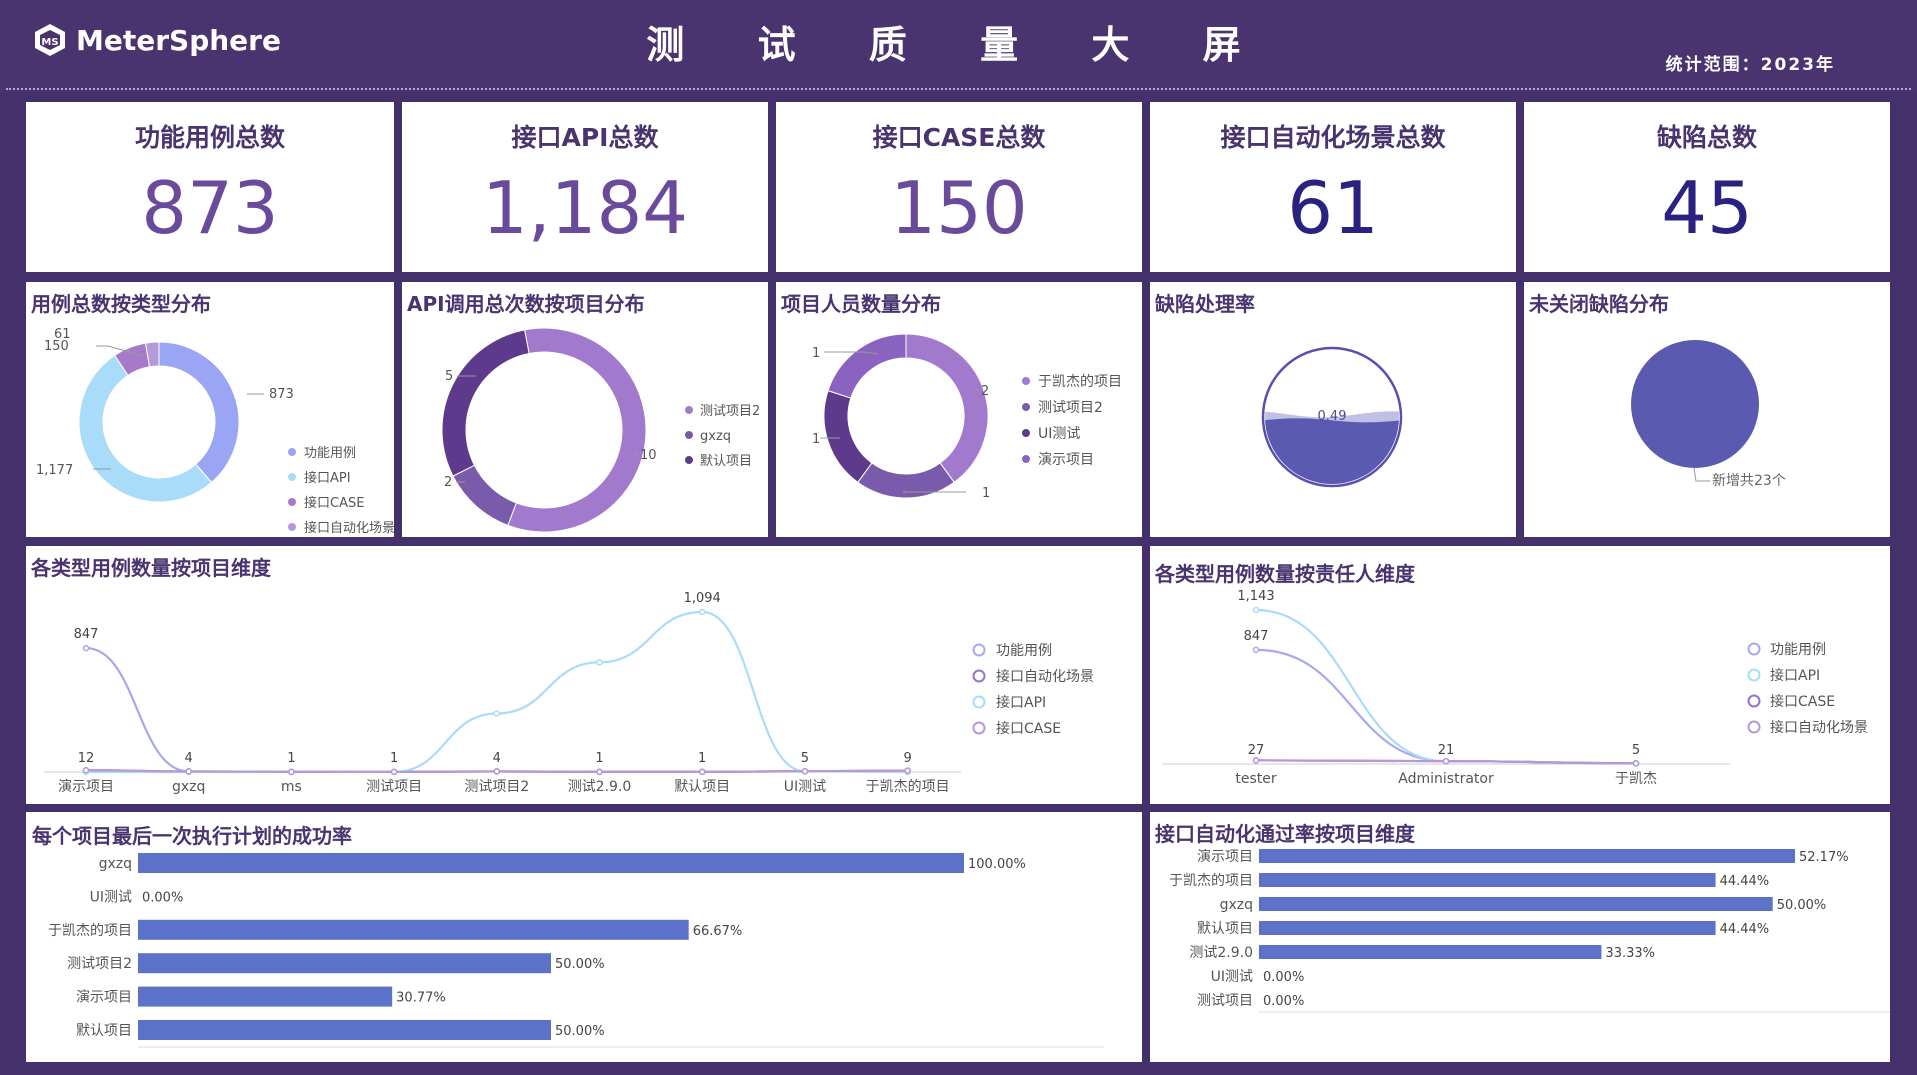 The height and width of the screenshot is (1075, 1917). What do you see at coordinates (1225, 1001) in the screenshot?
I see `y-tick-label: 测试项目` at bounding box center [1225, 1001].